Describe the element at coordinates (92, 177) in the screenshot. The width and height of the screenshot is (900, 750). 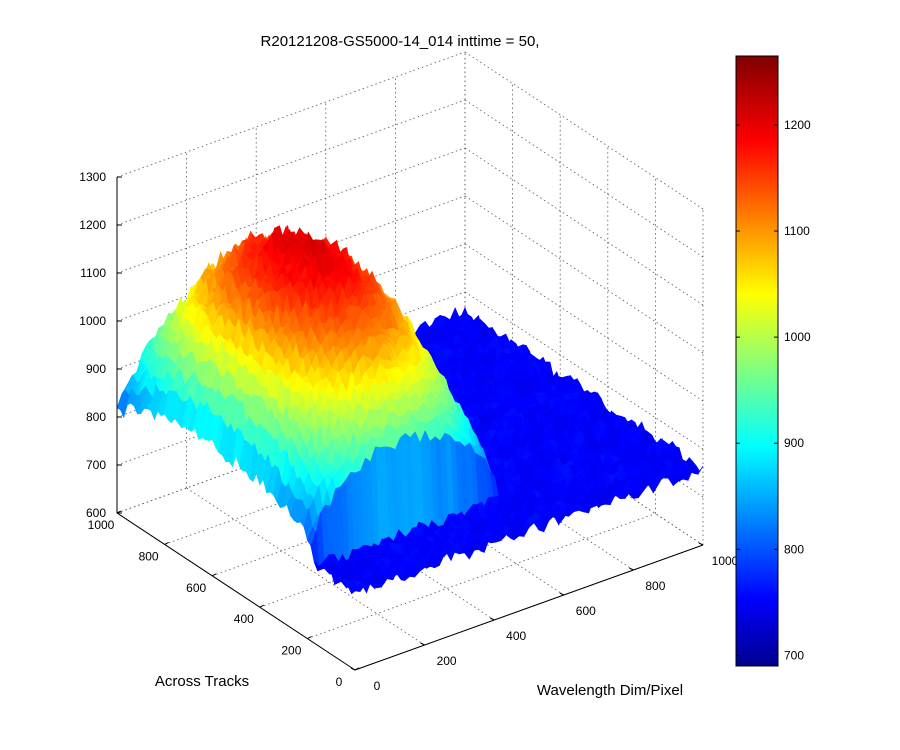
I see `z-tick-label: 1300` at that location.